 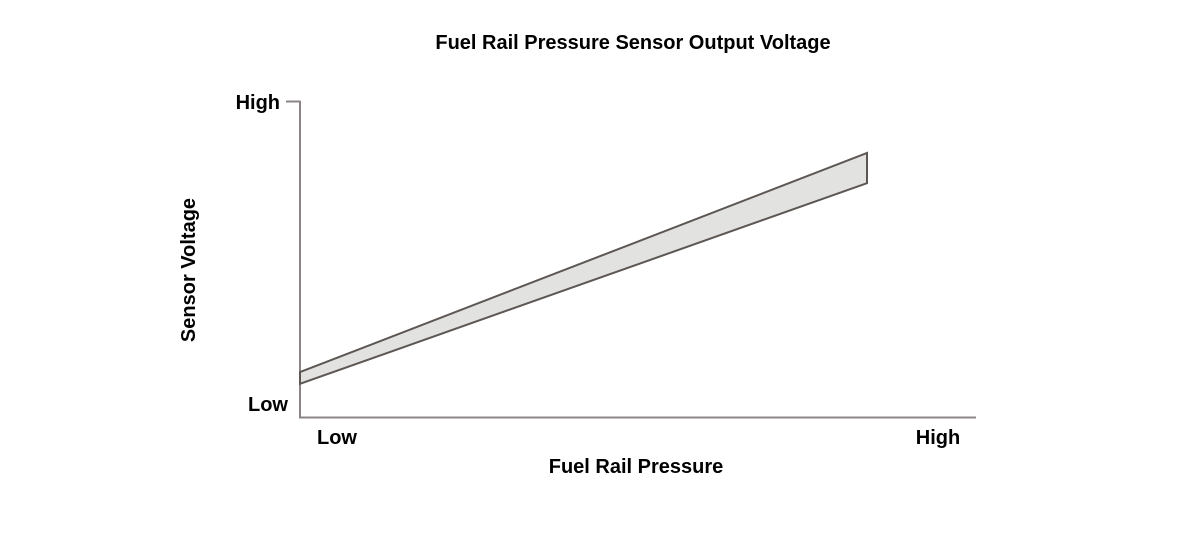 I want to click on x-tick-label-low: Low, so click(x=337, y=438).